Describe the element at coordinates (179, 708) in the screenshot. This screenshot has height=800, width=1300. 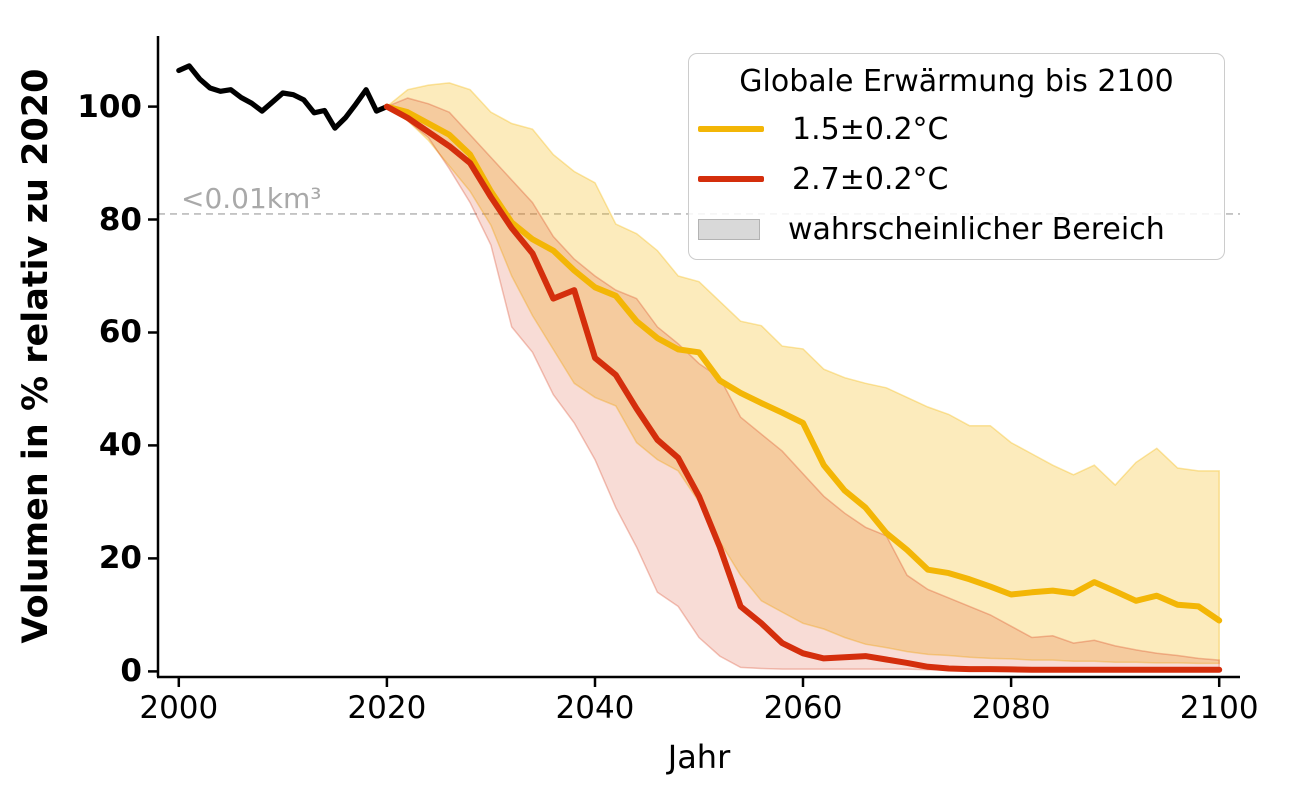
I see `x-tick-label: 2000` at that location.